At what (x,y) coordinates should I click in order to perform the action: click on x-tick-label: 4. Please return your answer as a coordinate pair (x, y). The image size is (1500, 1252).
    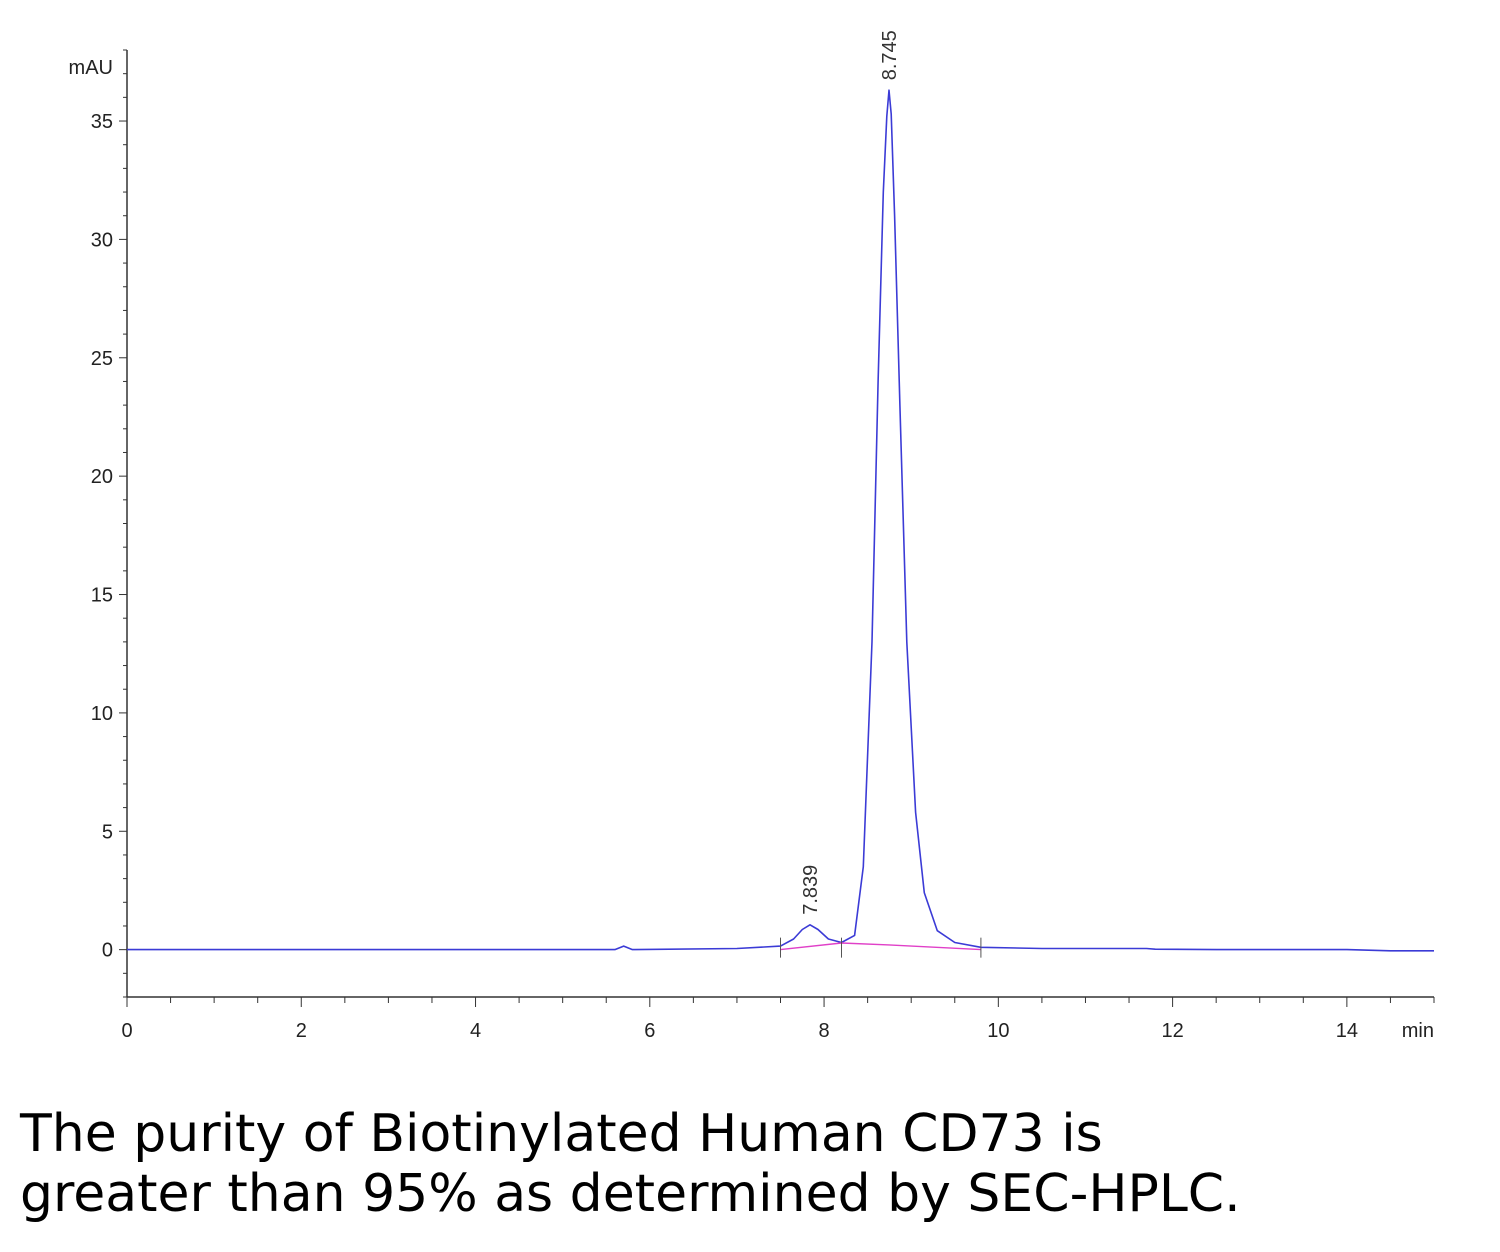
    Looking at the image, I should click on (475, 1031).